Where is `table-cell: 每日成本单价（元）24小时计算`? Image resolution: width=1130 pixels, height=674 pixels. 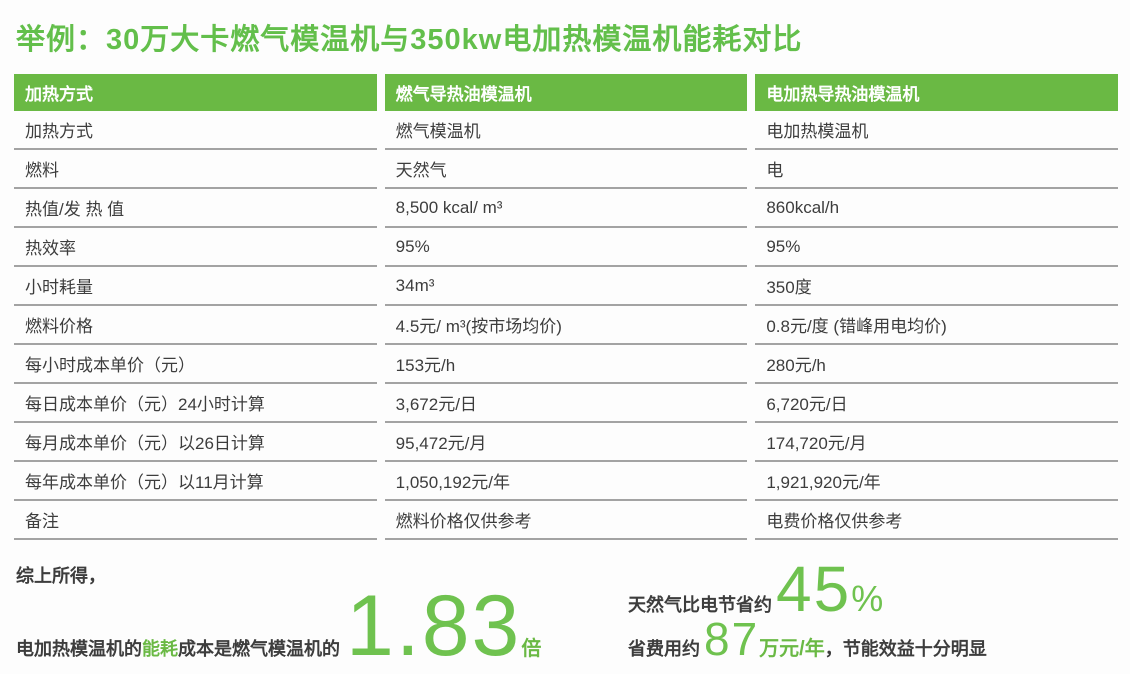
table-cell: 每日成本单价（元）24小时计算 is located at coordinates (195, 403).